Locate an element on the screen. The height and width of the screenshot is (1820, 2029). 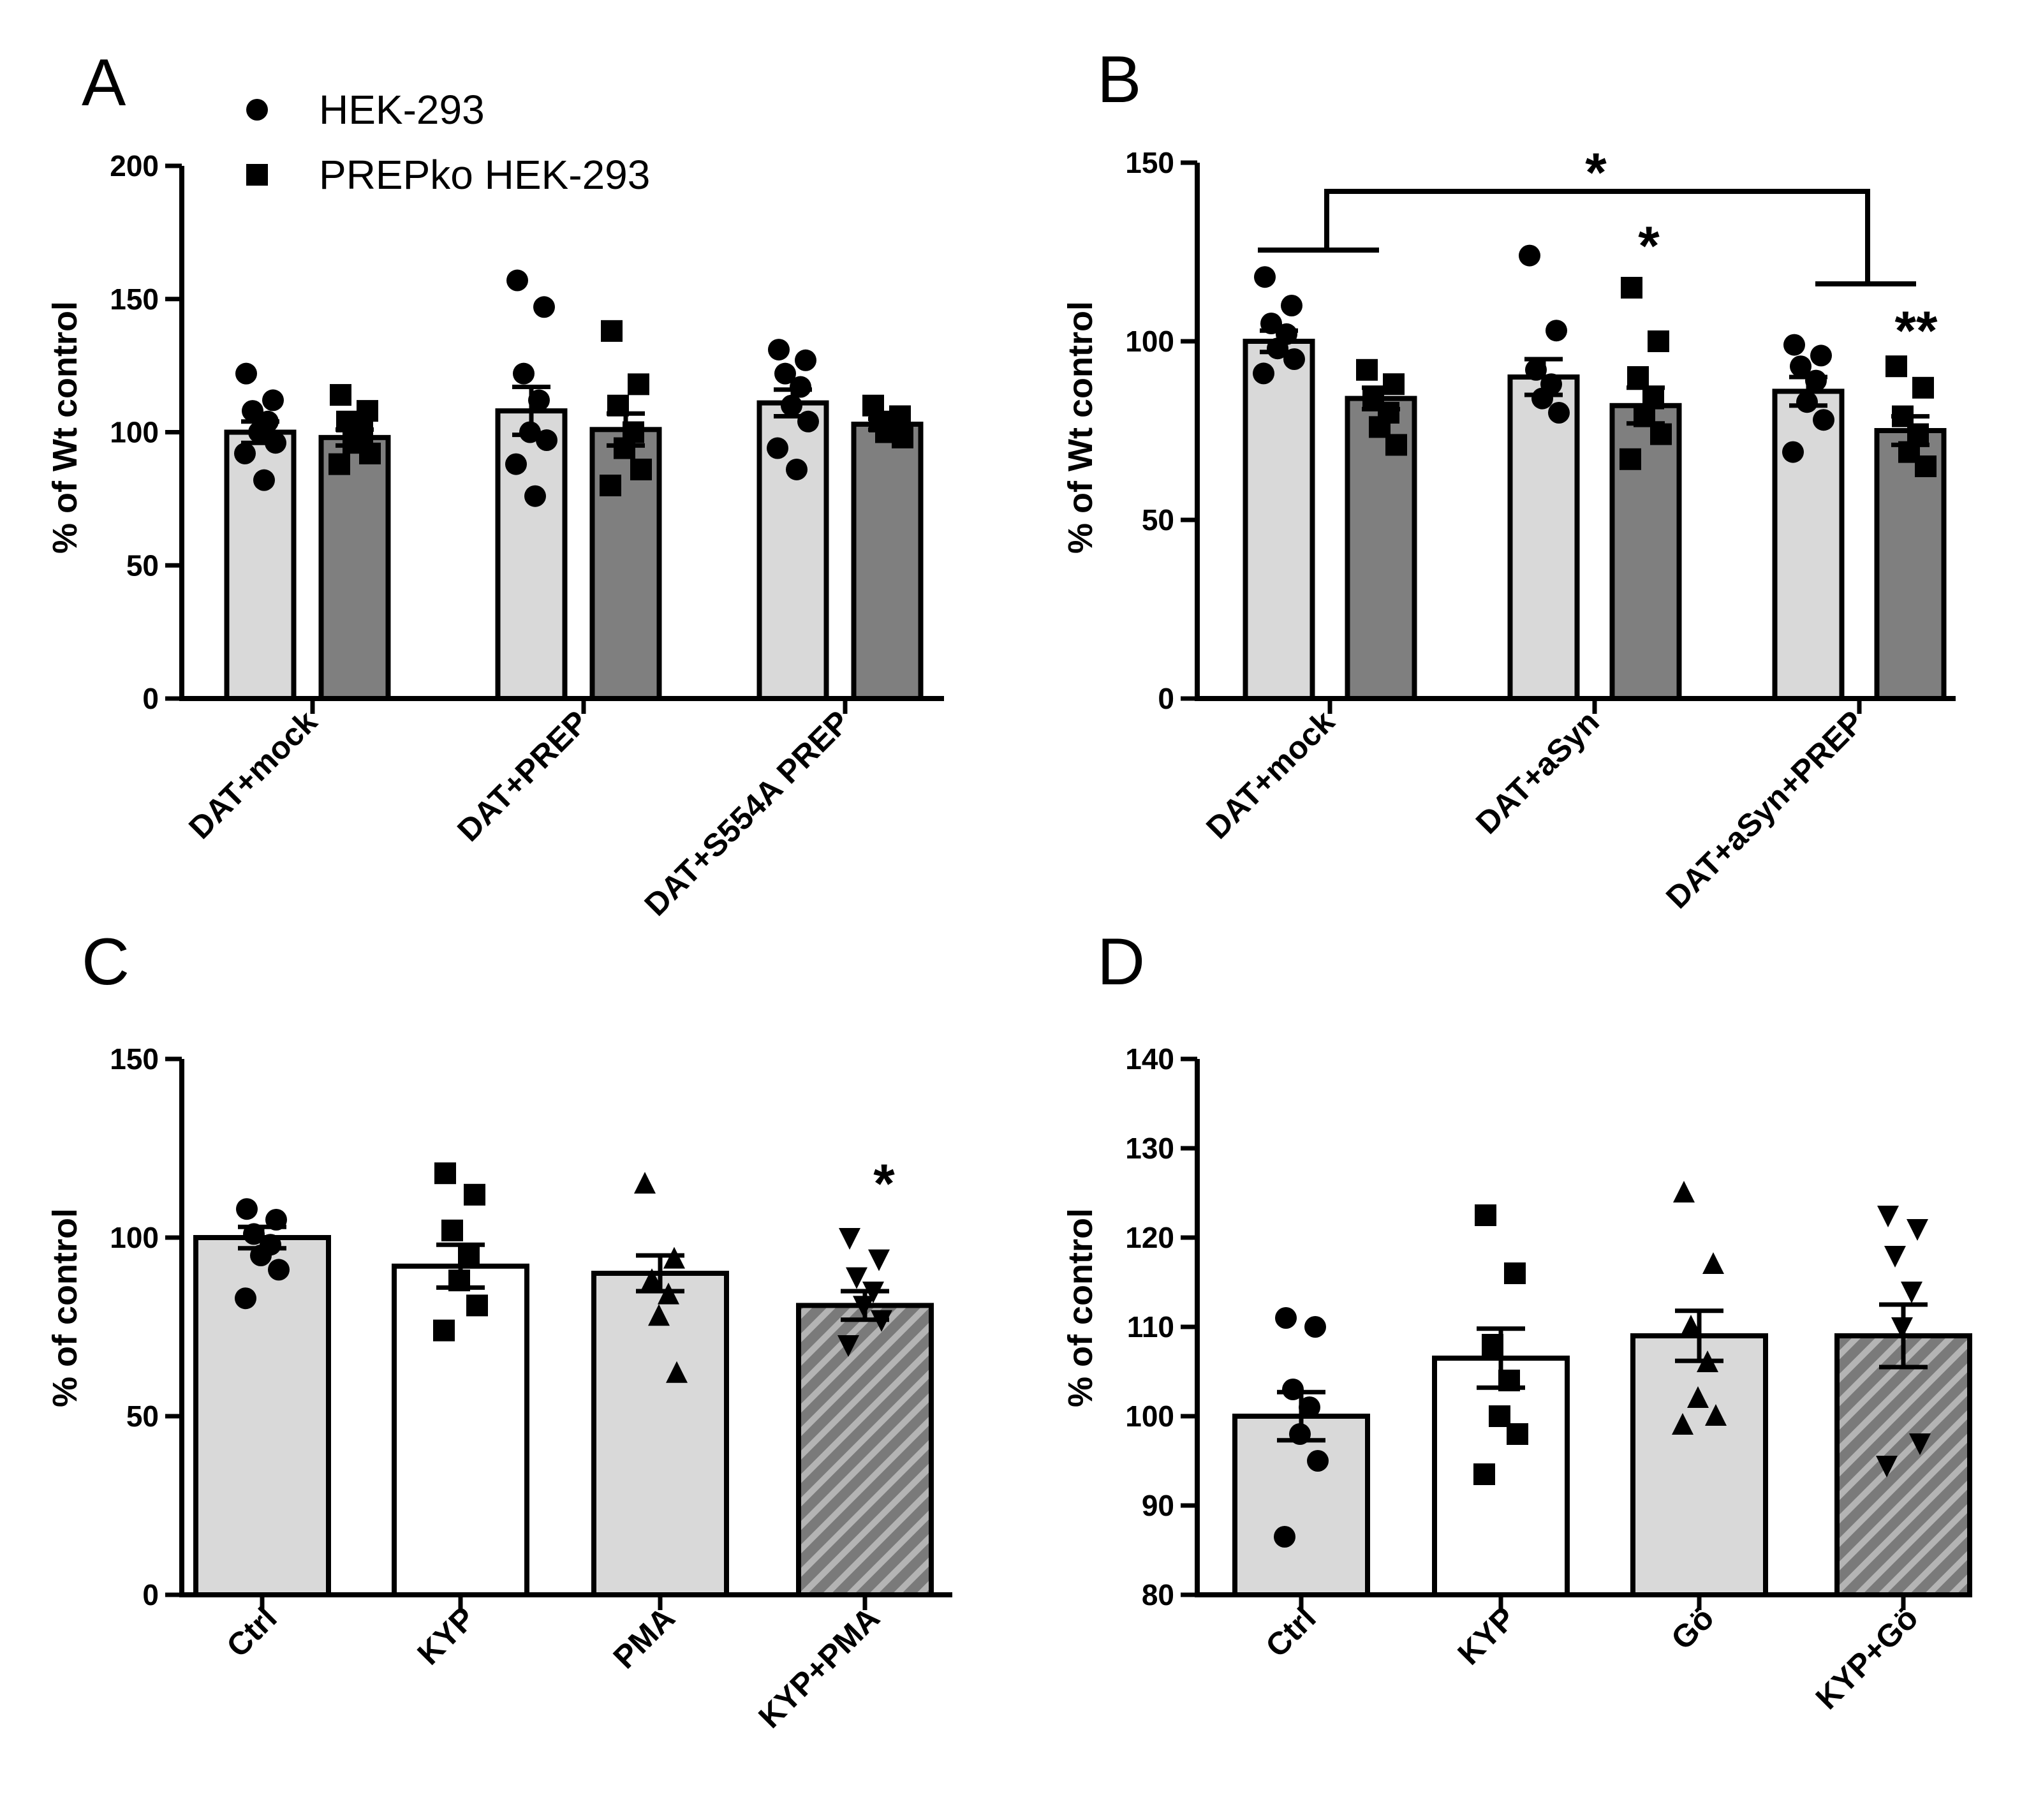
x-tick-label: KYP+Gö is located at coordinates (1867, 1658).